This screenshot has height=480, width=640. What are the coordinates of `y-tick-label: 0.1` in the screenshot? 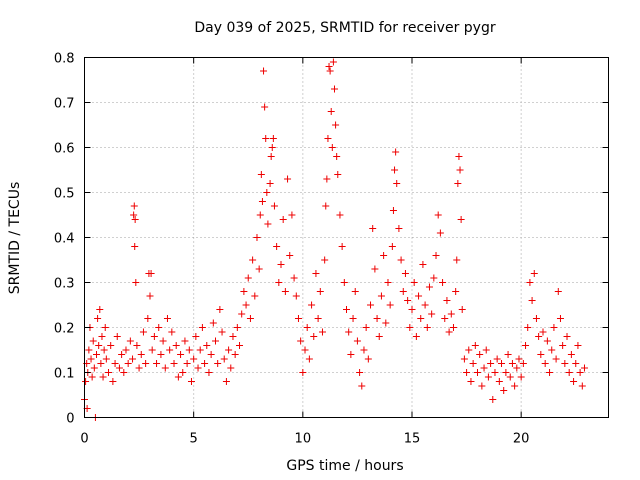 It's located at (64, 374).